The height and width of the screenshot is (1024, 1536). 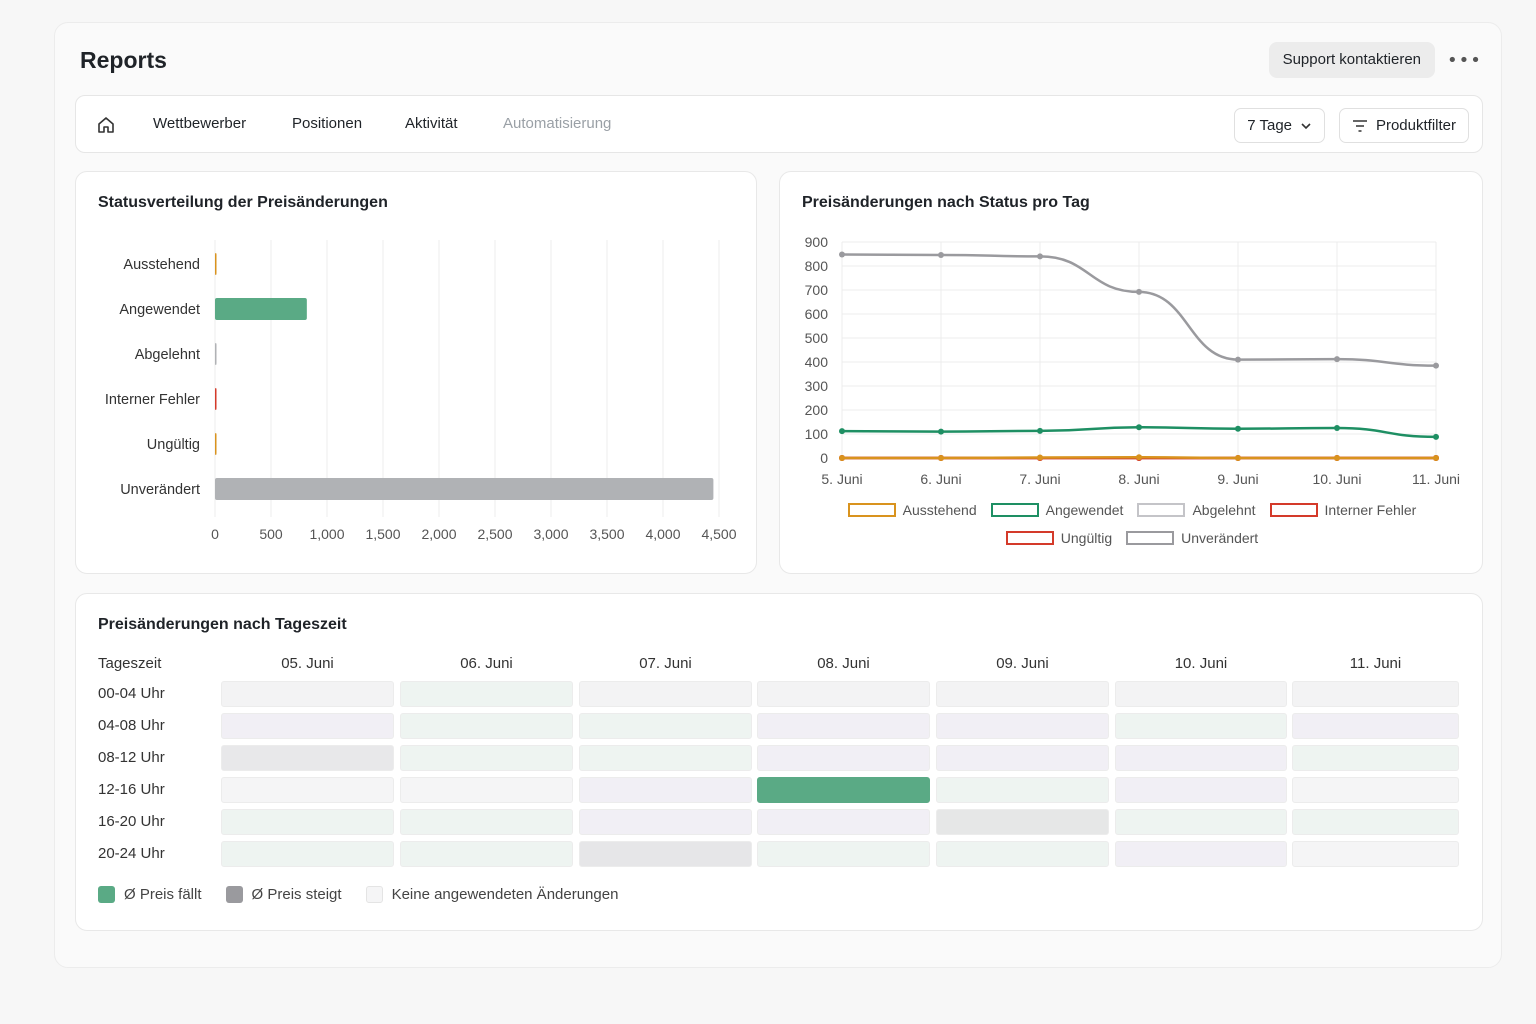 I want to click on heatmap-row-label: 16-20 Uhr, so click(x=131, y=821).